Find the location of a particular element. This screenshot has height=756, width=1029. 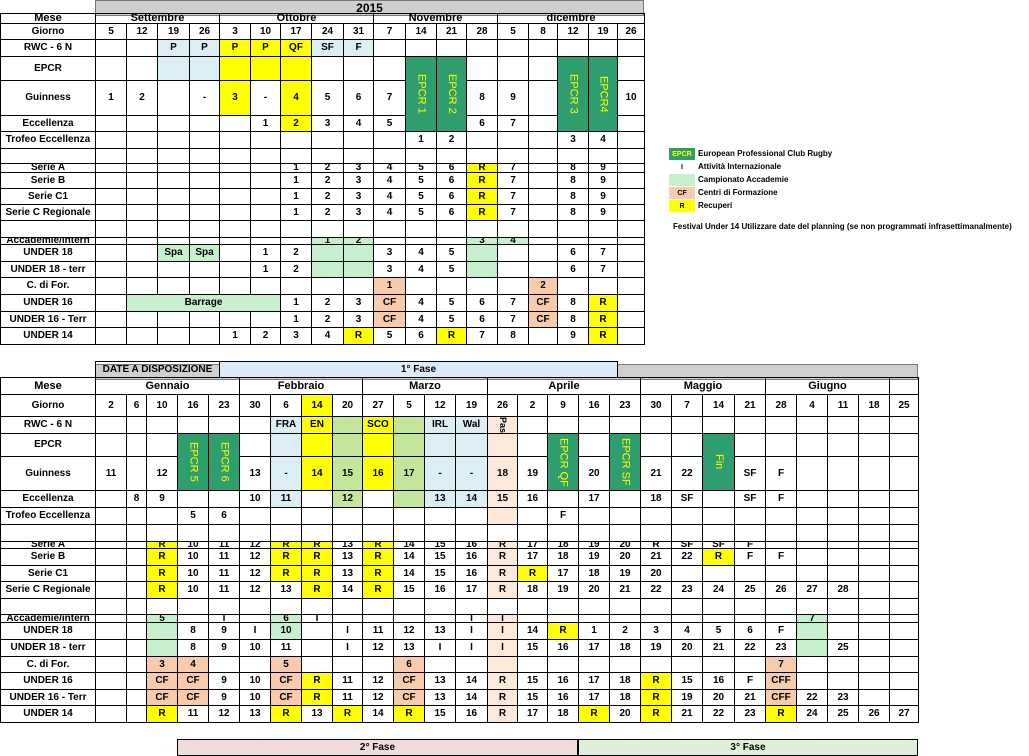

schedule-cell: 6 is located at coordinates (421, 336).